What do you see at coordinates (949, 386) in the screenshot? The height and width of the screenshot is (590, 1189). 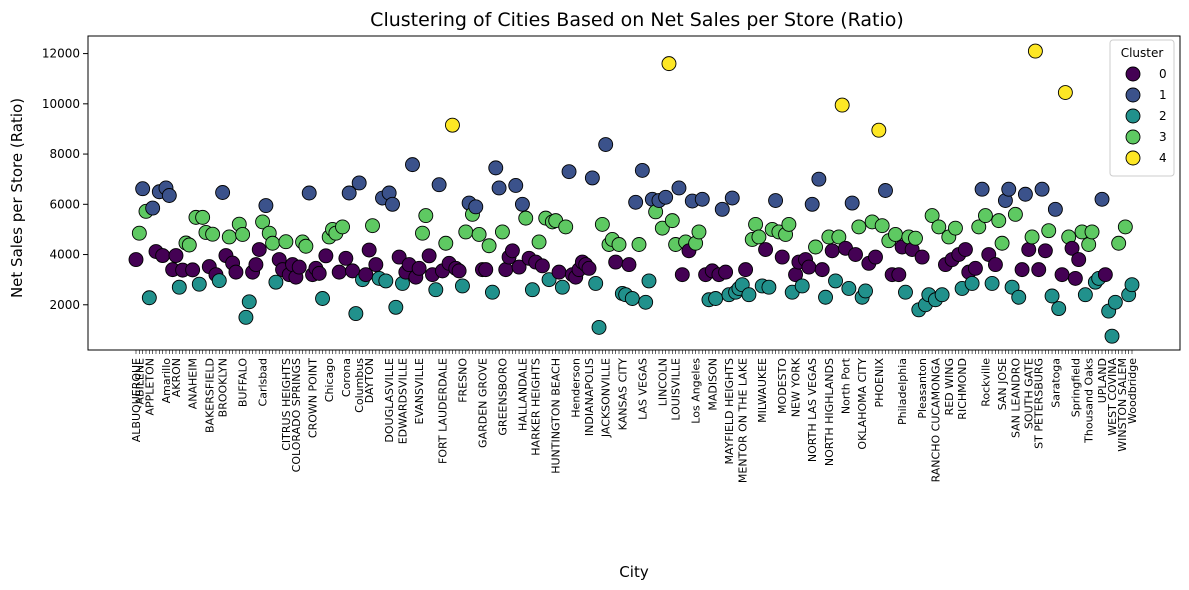 I see `x-tick-label: RED WING` at bounding box center [949, 386].